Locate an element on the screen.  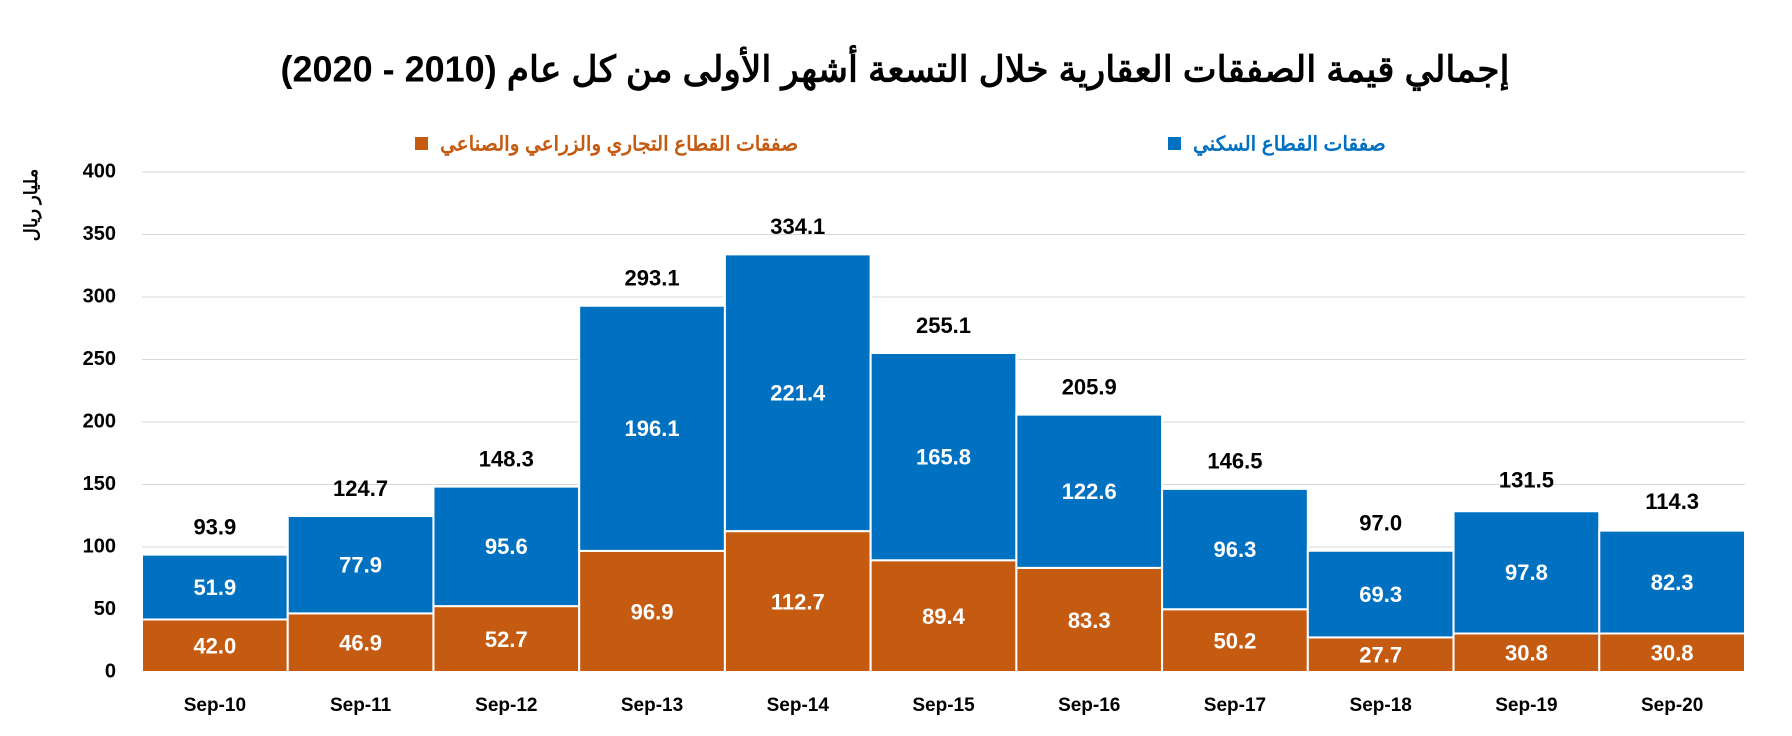
data-label: 77.9 is located at coordinates (360, 565).